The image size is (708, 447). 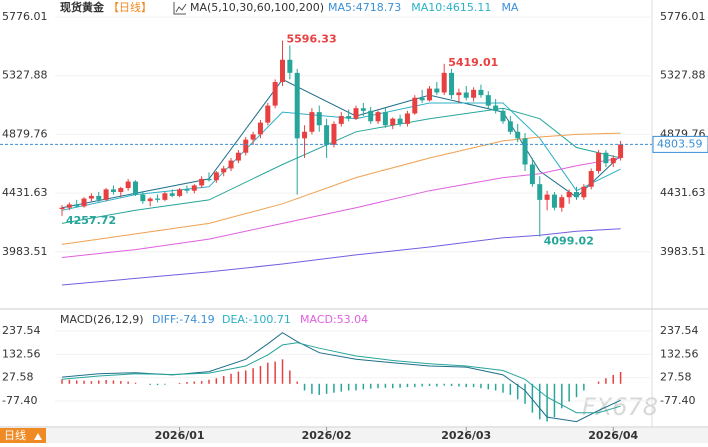 I want to click on dea-line, so click(x=341, y=378).